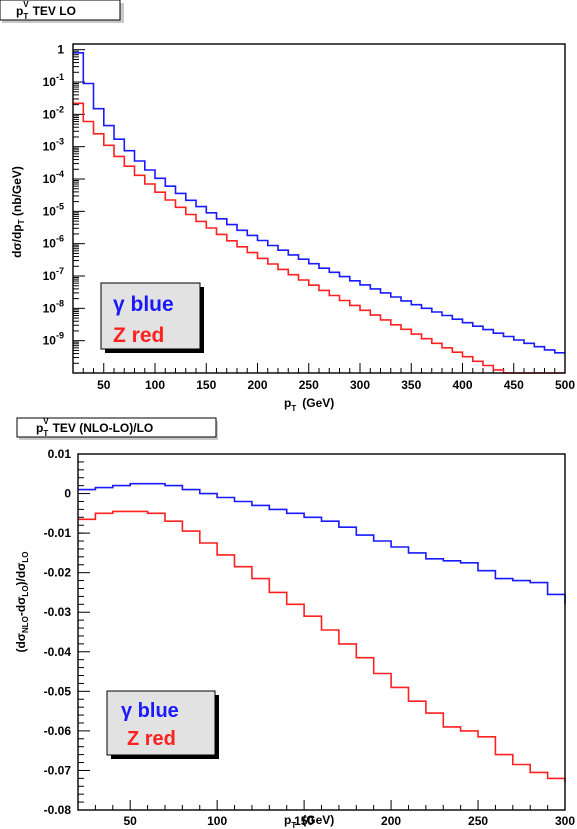  I want to click on chart-top-title-frame, so click(60, 10).